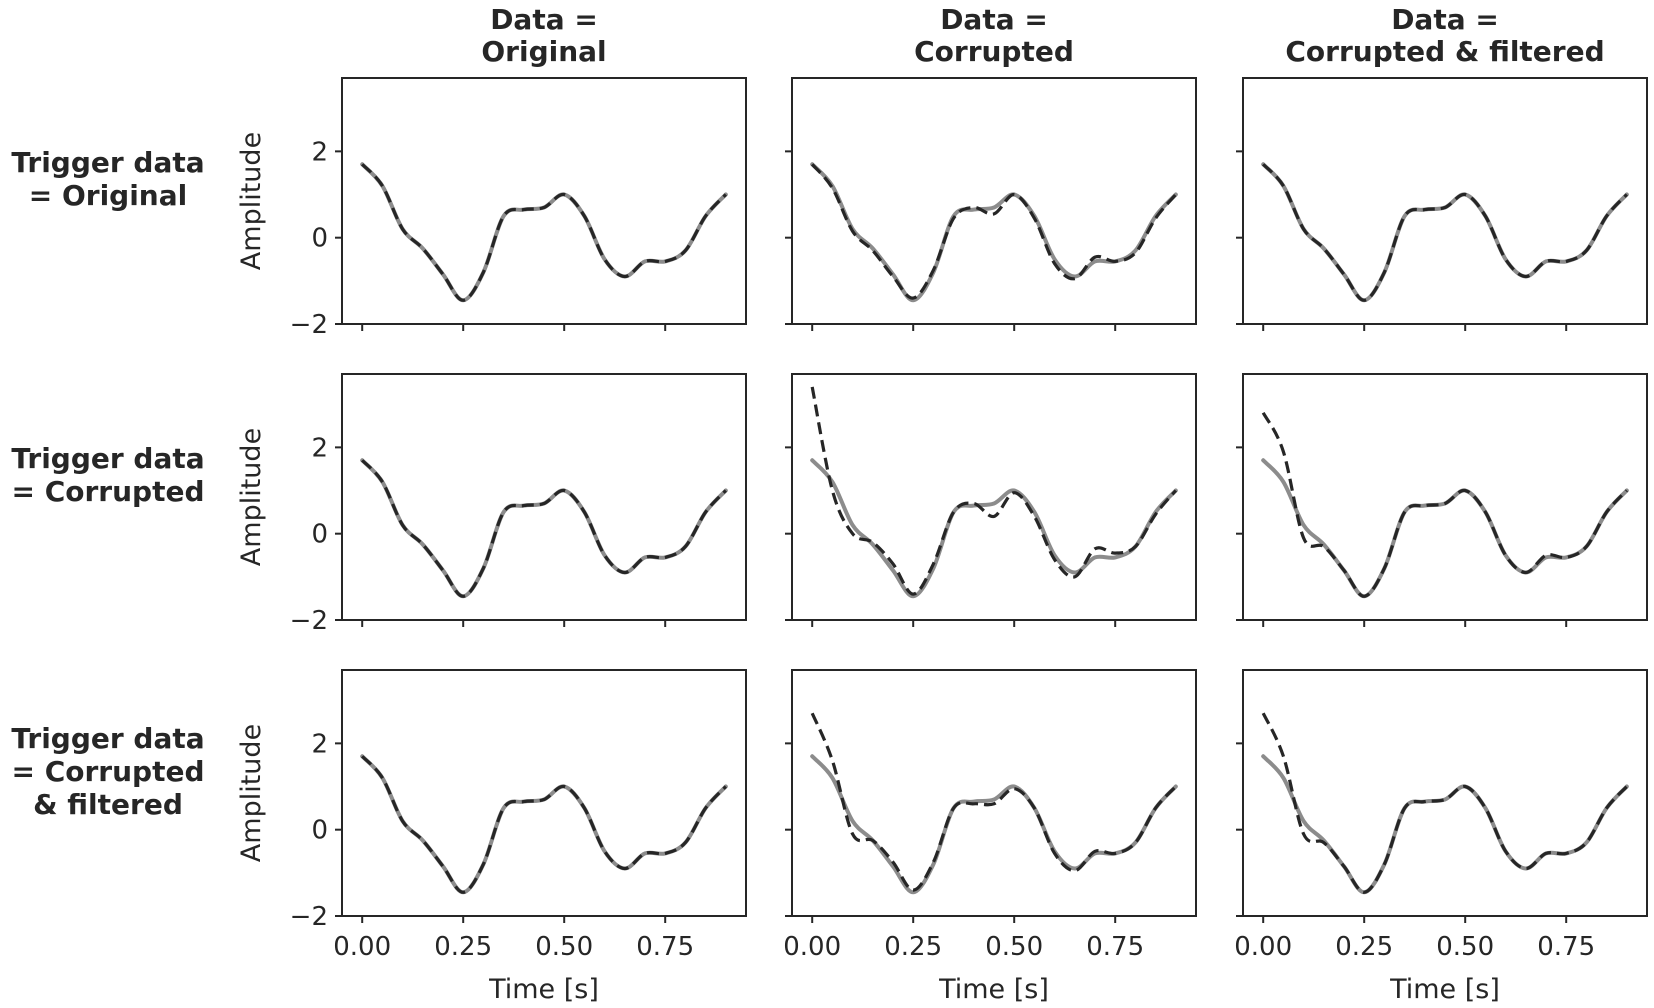 The width and height of the screenshot is (1654, 1008). I want to click on row-title: = Original, so click(108, 195).